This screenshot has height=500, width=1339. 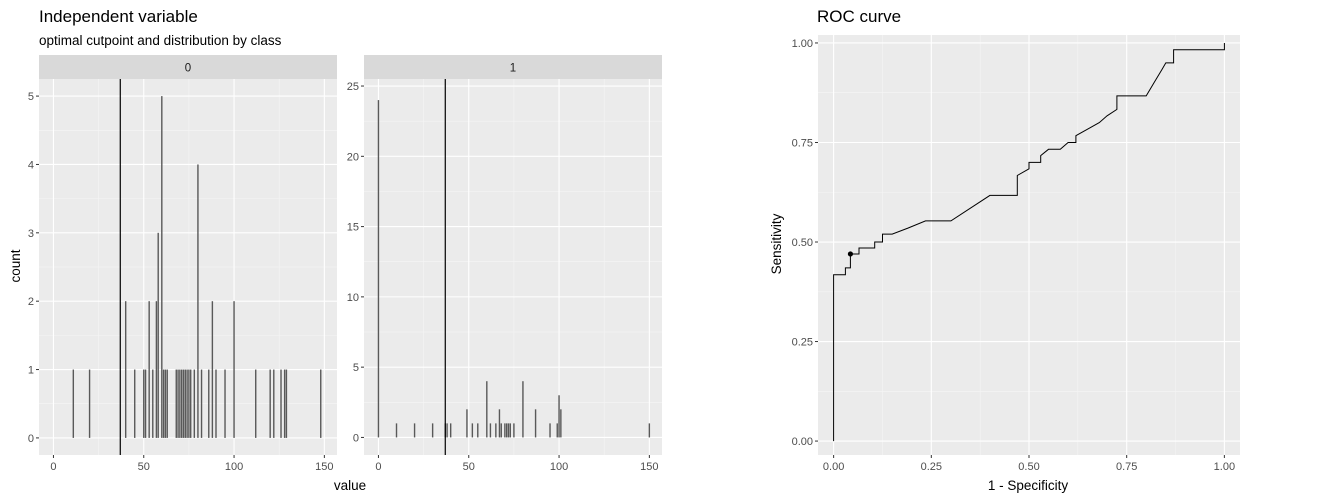 What do you see at coordinates (353, 157) in the screenshot?
I see `y-tick-label: 20` at bounding box center [353, 157].